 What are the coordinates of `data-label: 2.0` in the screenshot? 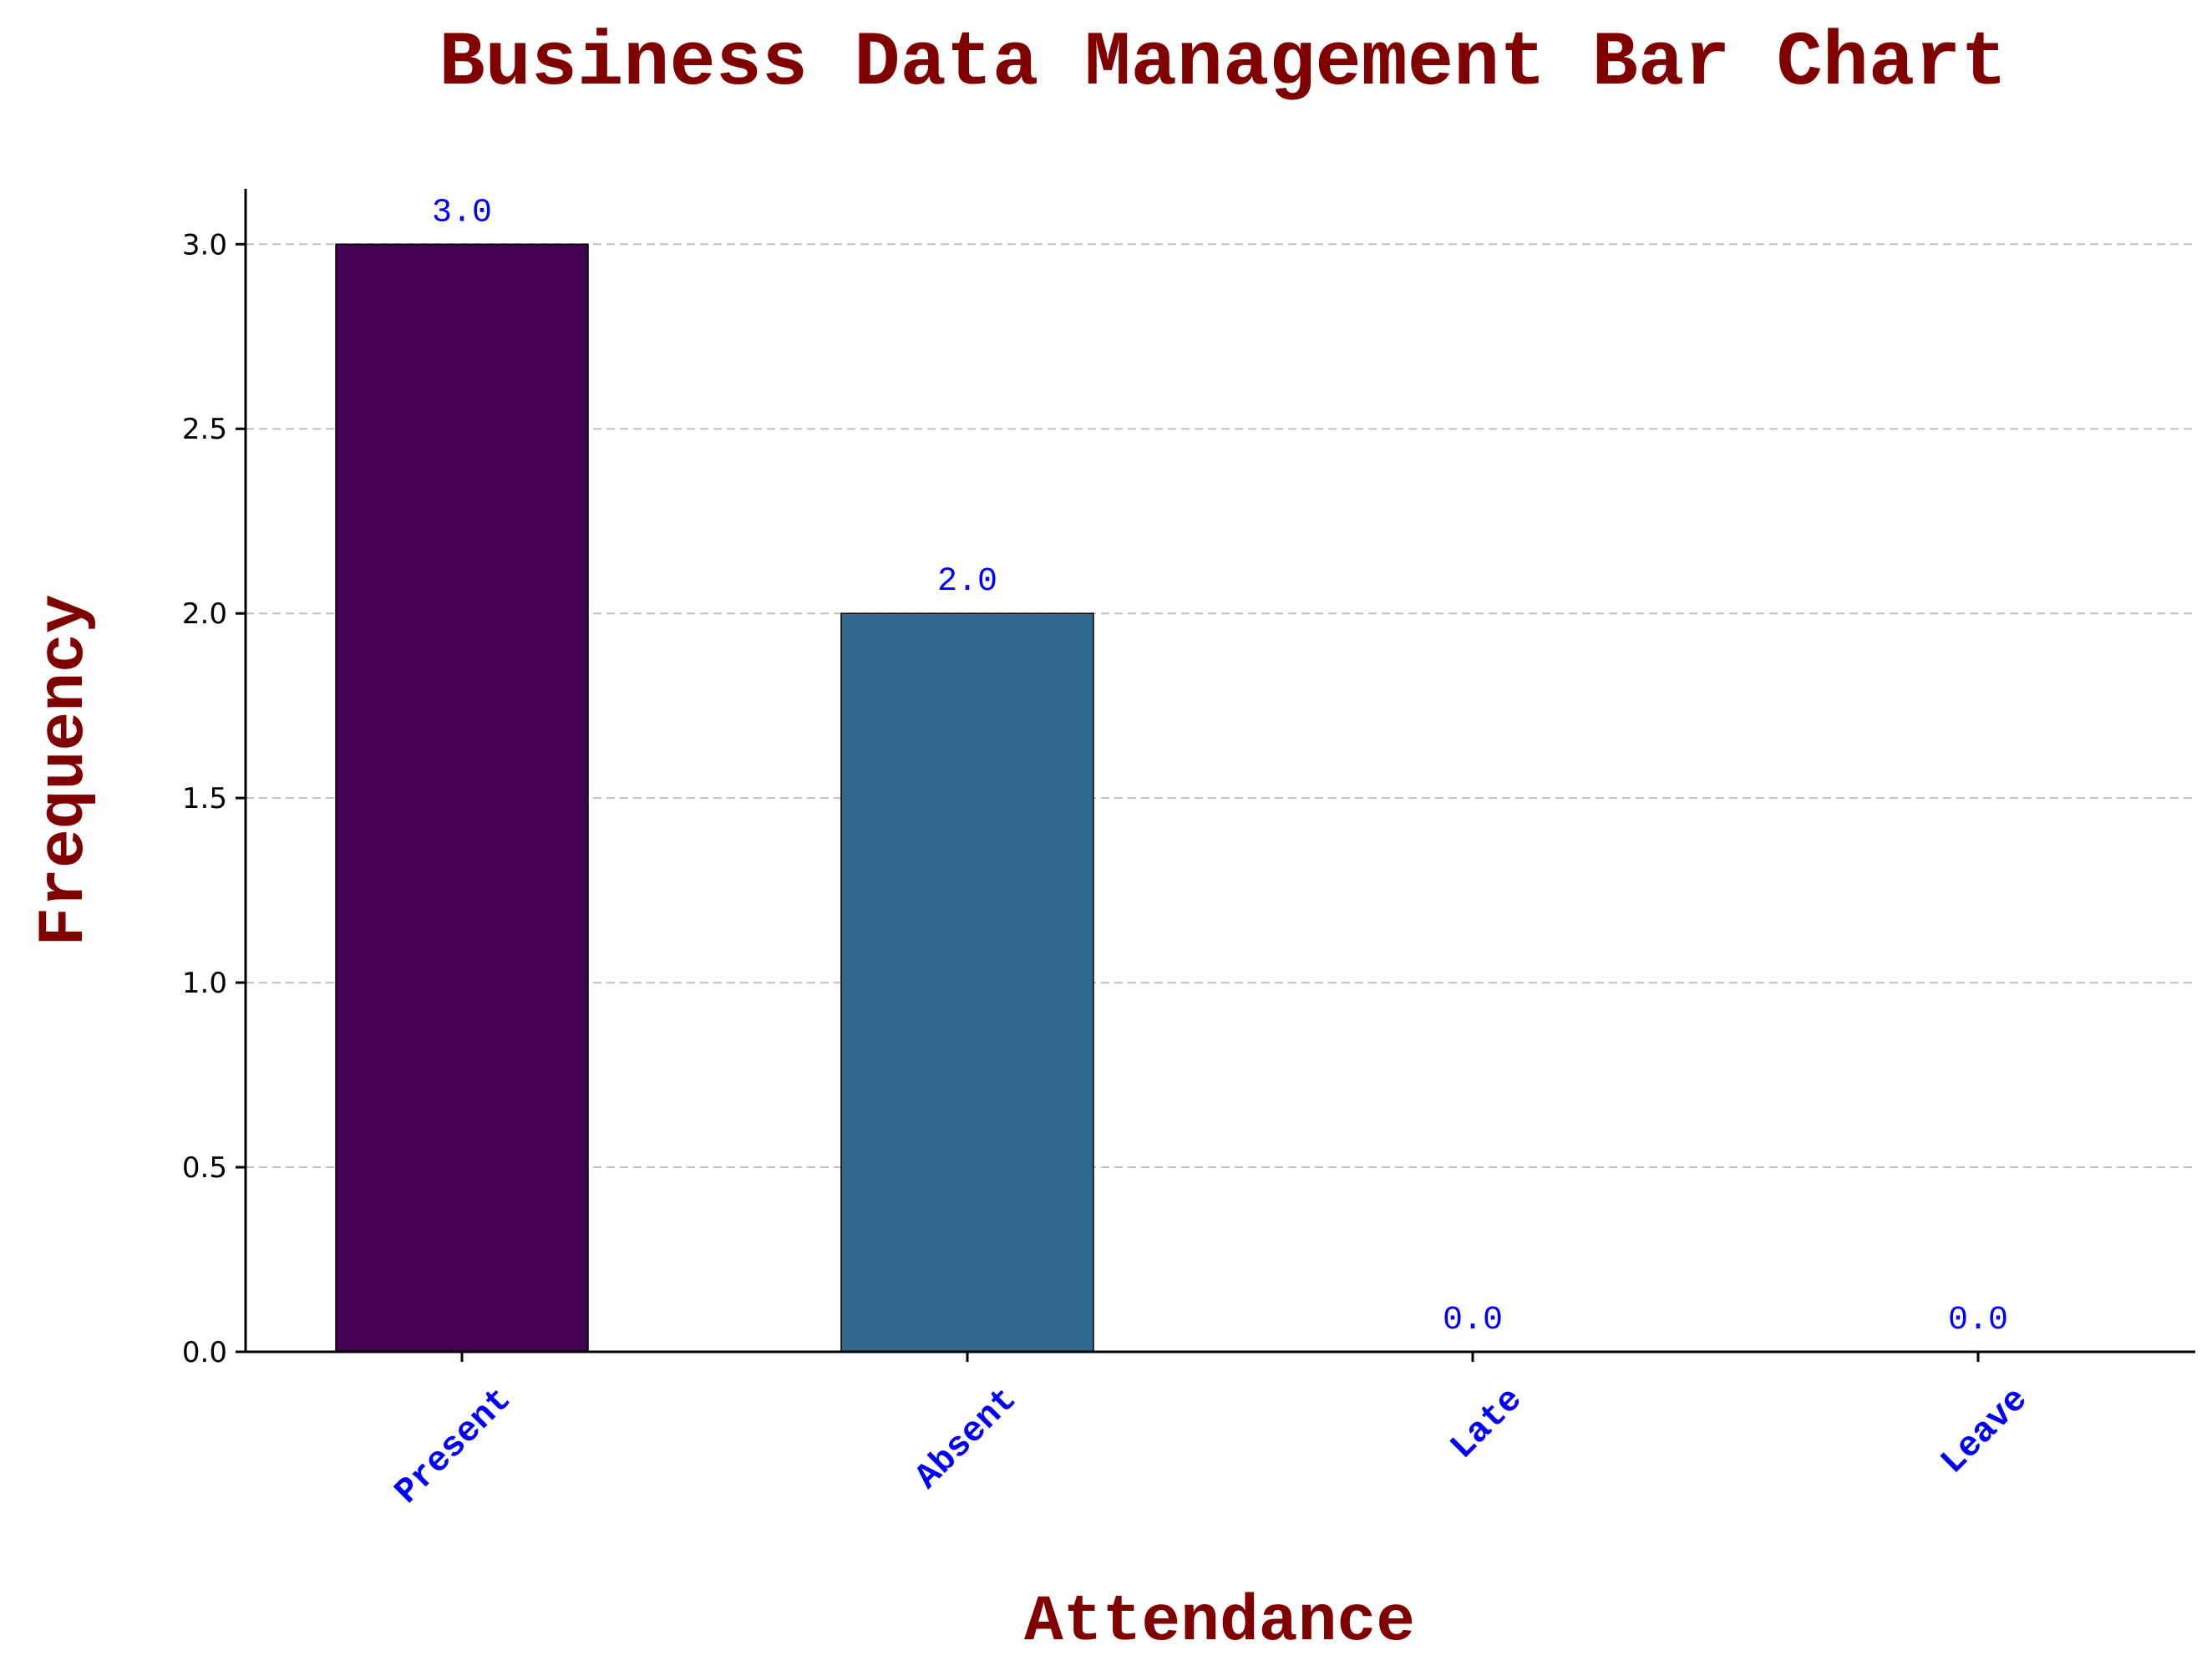 It's located at (967, 582).